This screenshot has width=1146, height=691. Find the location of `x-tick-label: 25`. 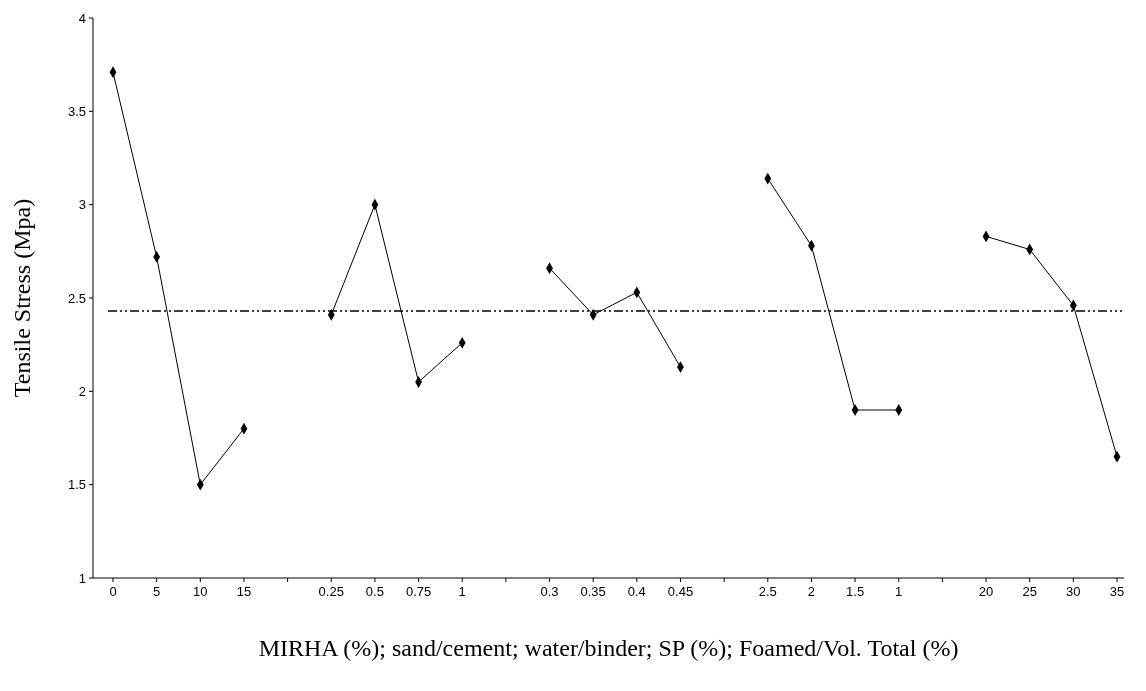

x-tick-label: 25 is located at coordinates (1029, 591).